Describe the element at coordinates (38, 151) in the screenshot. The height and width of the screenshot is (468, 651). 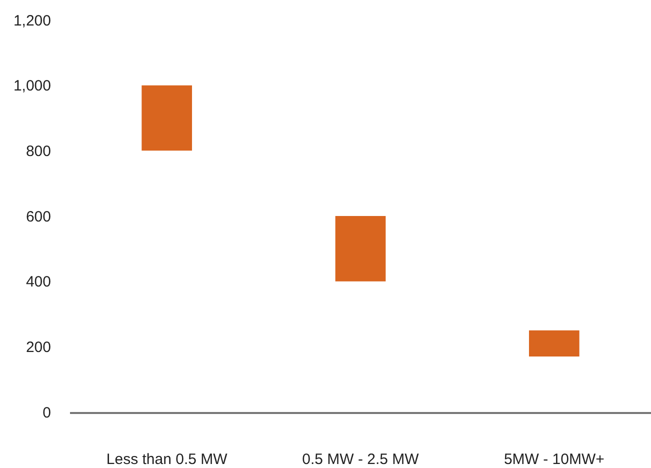
I see `y-tick-label: 800` at that location.